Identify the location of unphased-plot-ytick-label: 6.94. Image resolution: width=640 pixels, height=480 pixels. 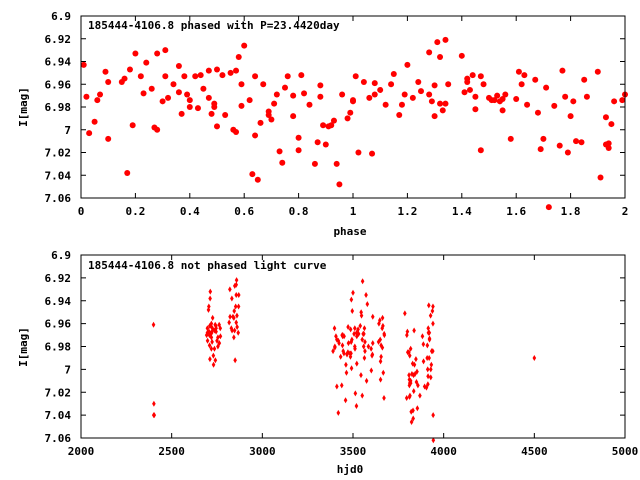
(58, 301).